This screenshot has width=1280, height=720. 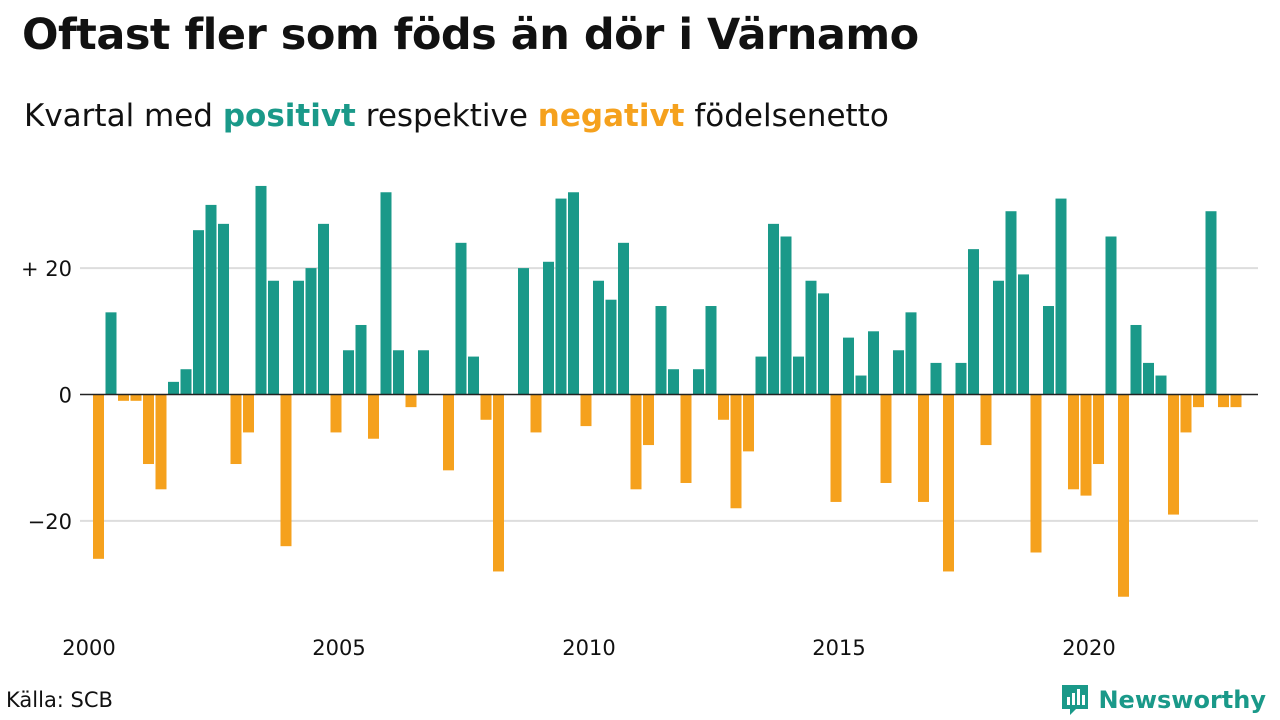 I want to click on brand: Newsworthy, so click(x=1163, y=700).